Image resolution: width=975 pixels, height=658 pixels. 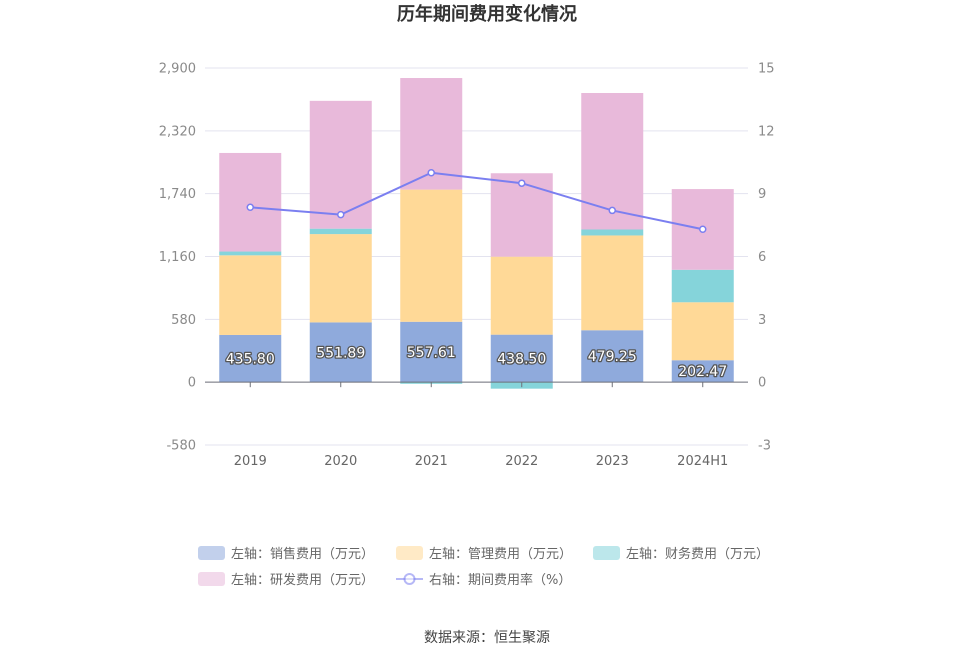 I want to click on left-axis-tick-label: 1,740, so click(x=177, y=194).